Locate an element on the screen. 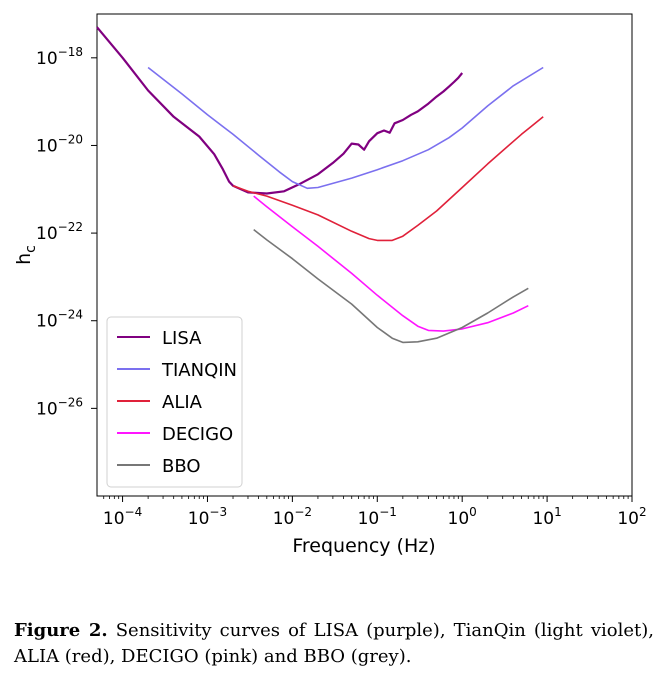  legend-label-decigo: DECIGO is located at coordinates (197, 434).